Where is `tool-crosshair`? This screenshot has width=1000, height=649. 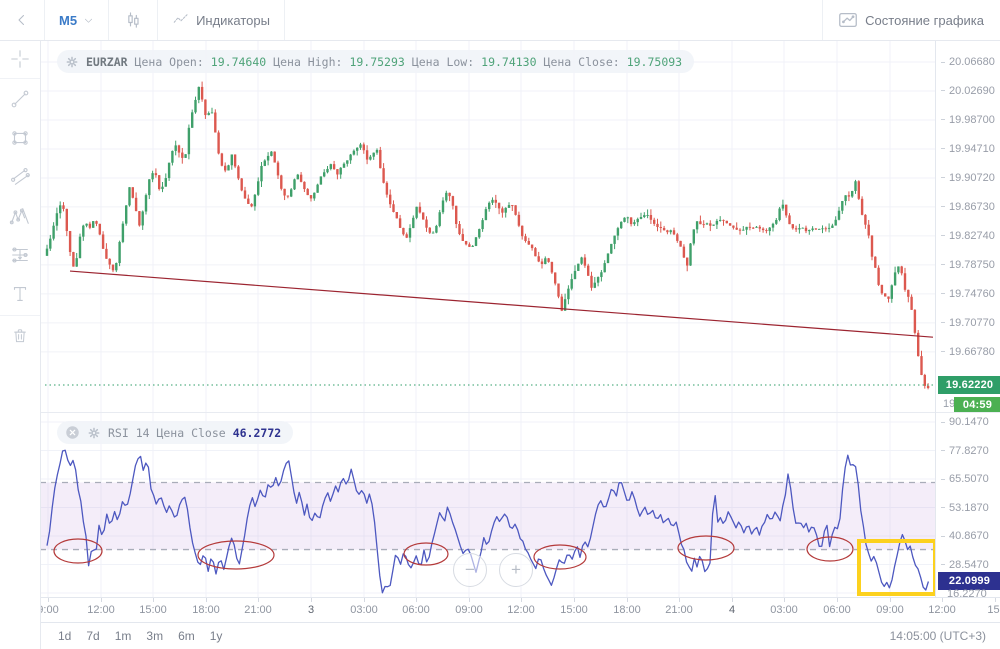 tool-crosshair is located at coordinates (20, 59).